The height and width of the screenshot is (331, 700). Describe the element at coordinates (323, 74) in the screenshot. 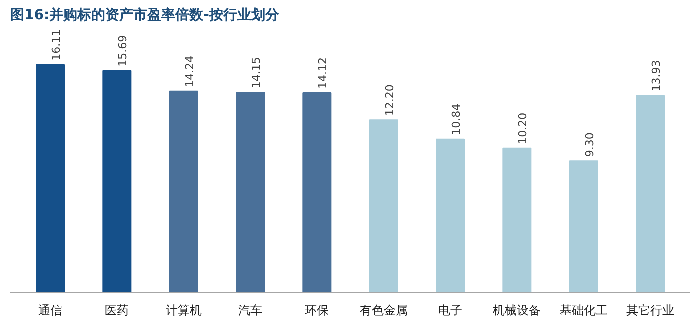

I see `data-label: 14.12` at that location.